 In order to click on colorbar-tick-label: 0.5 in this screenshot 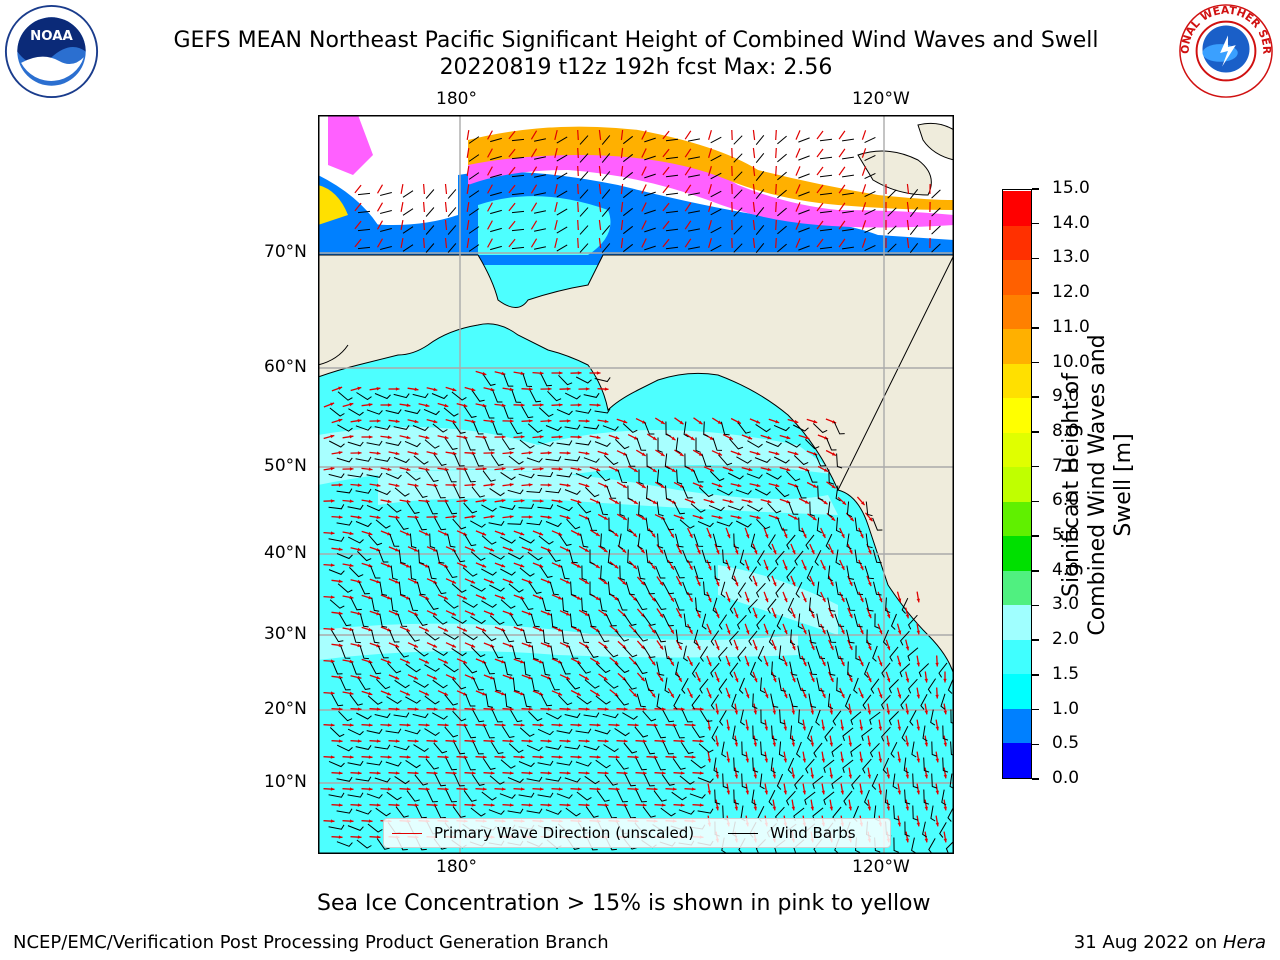, I will do `click(1066, 743)`.